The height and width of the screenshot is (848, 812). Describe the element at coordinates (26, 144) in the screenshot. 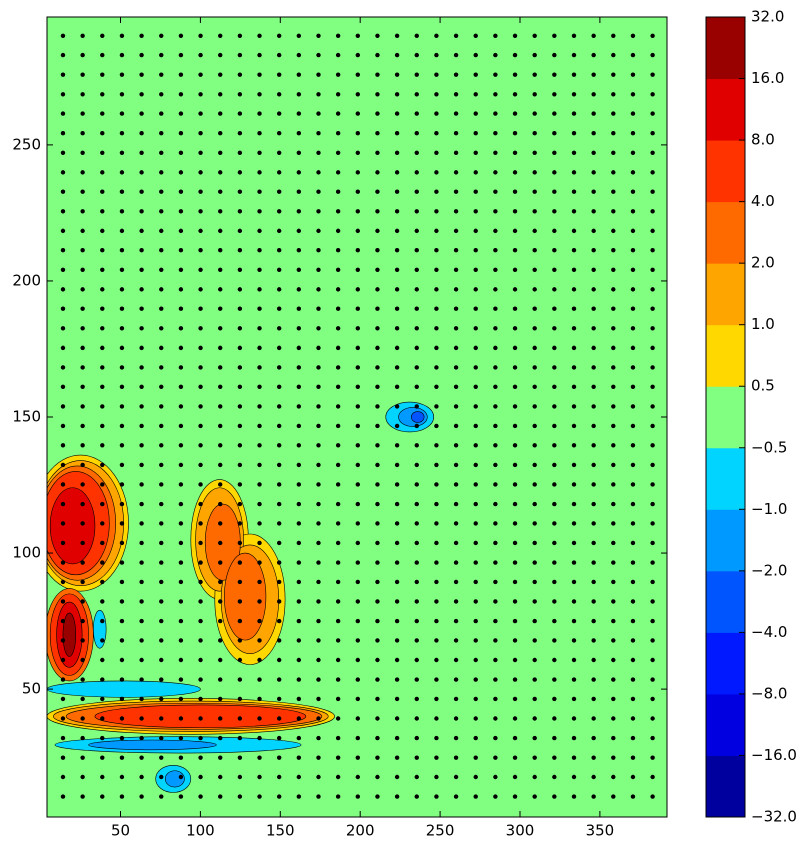

I see `y-tick-label: 250` at that location.